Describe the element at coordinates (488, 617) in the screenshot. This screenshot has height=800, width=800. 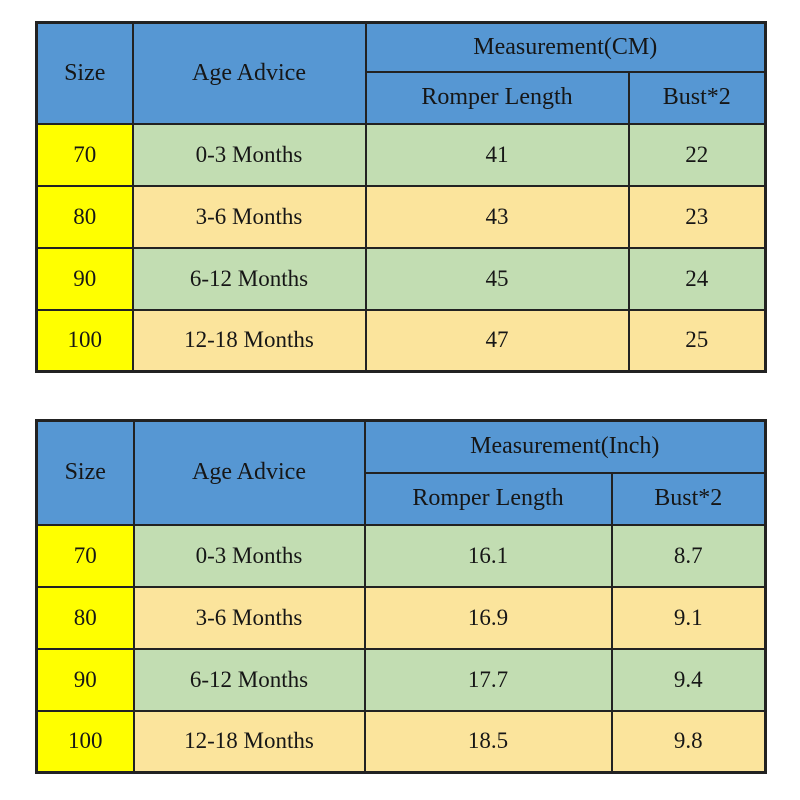
I see `romper-length-cell: 16.9` at that location.